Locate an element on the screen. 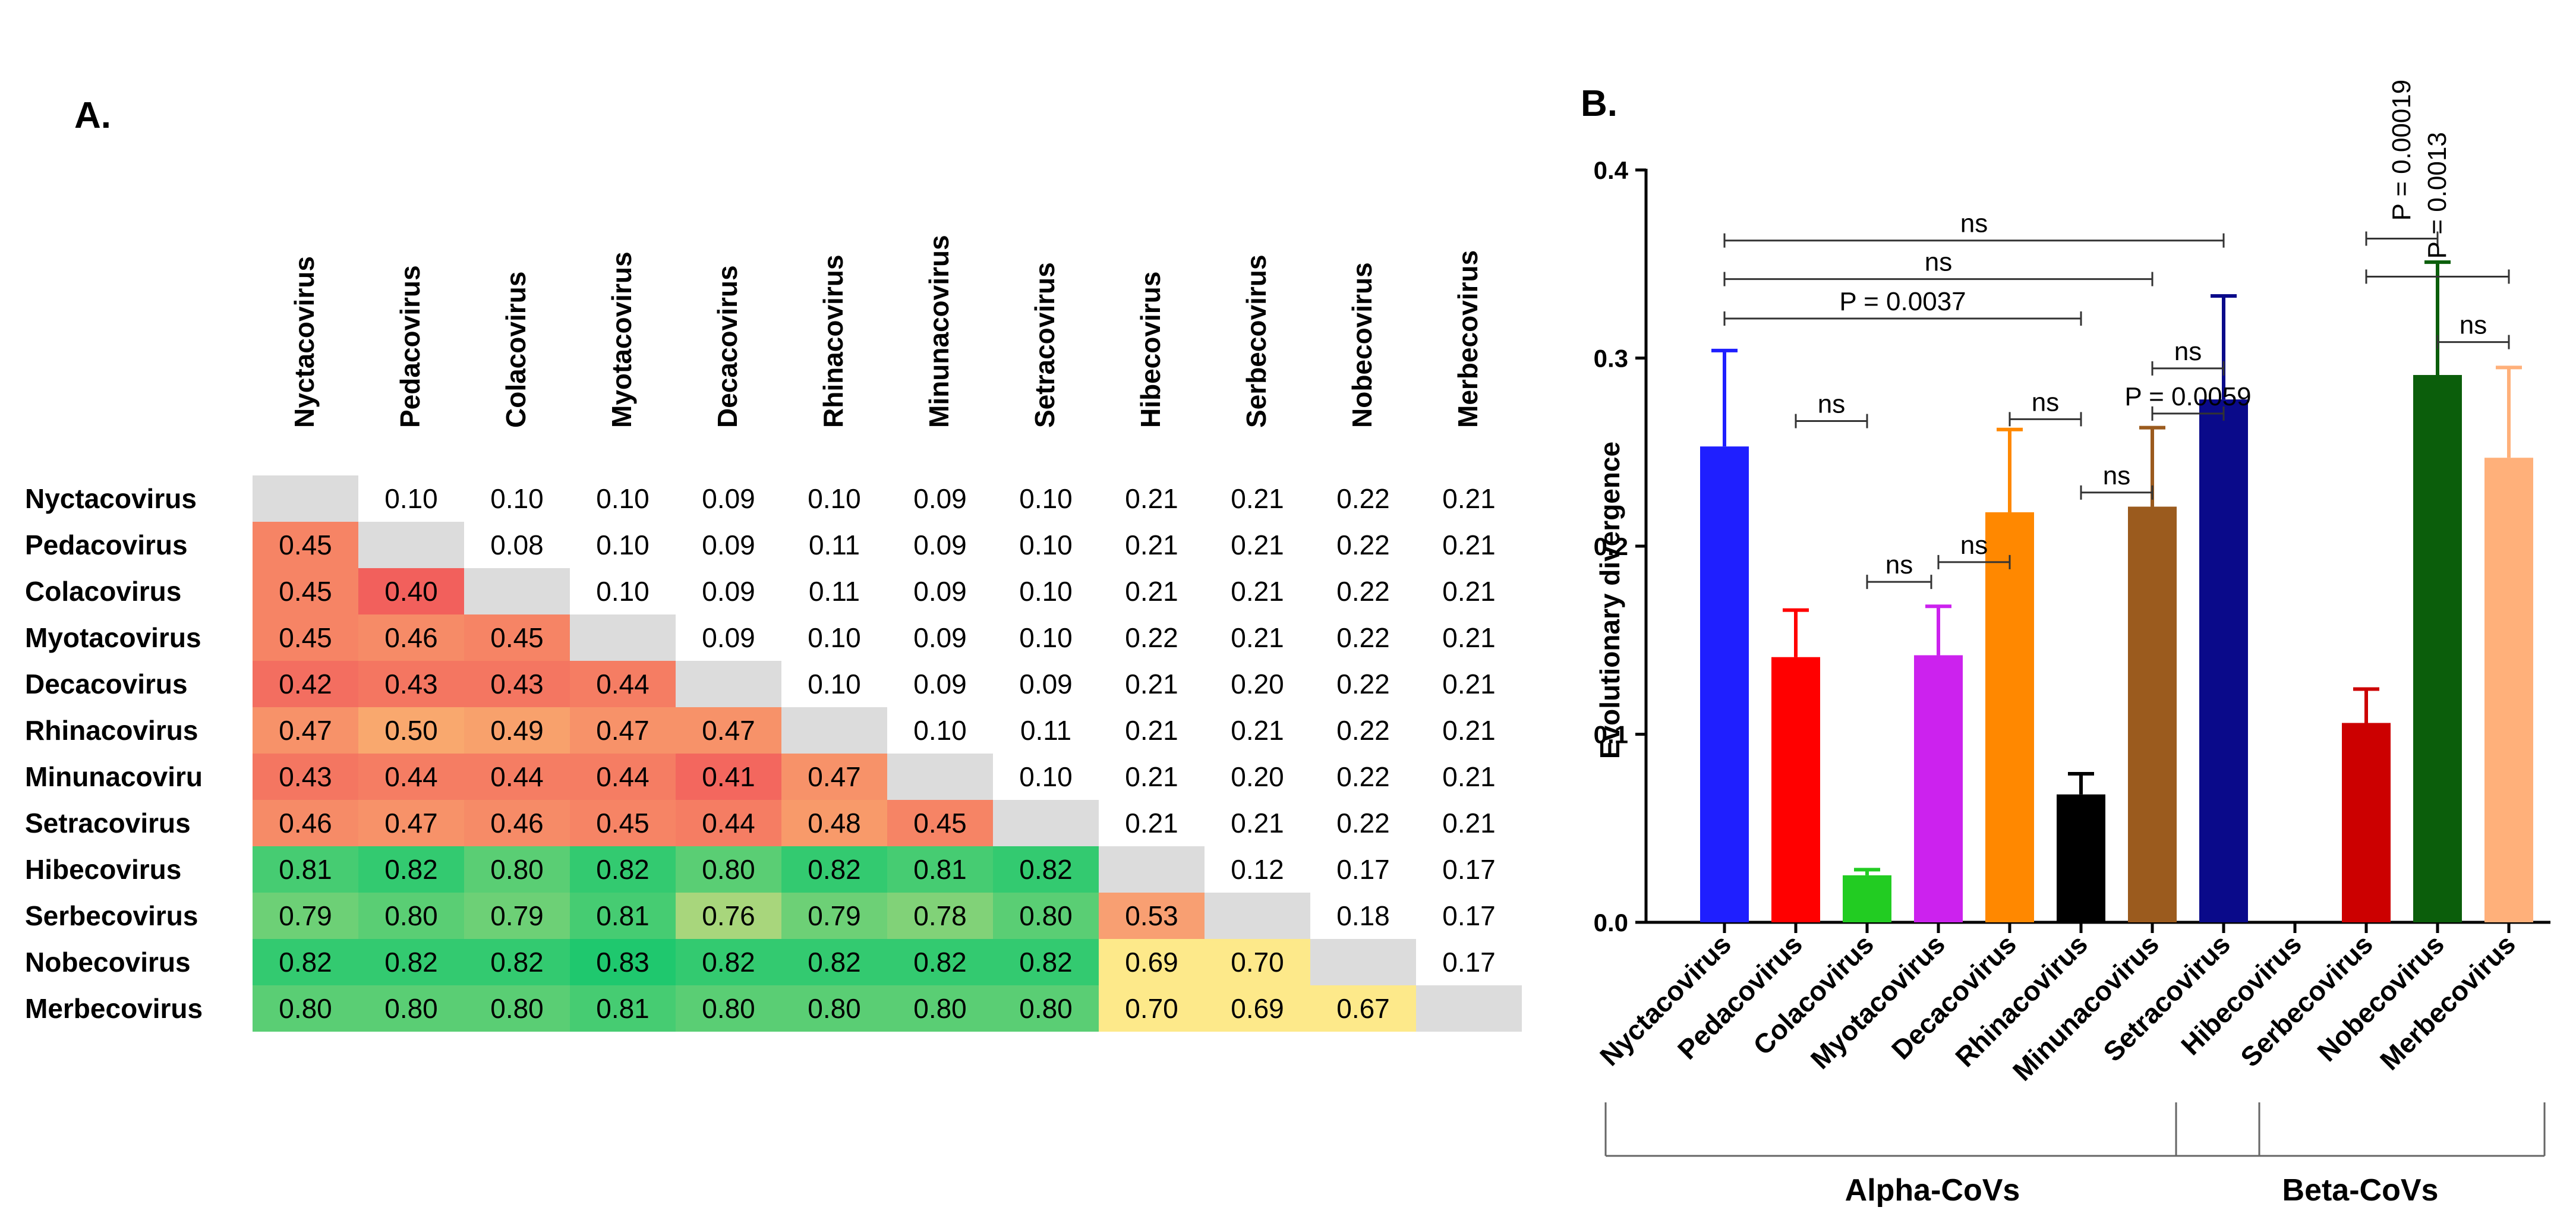 This screenshot has height=1226, width=2576. heatmap-cell-value: 0.08 is located at coordinates (517, 545).